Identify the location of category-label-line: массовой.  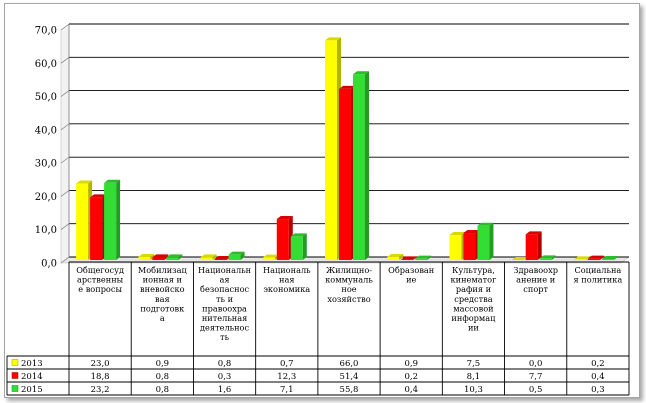
(473, 308).